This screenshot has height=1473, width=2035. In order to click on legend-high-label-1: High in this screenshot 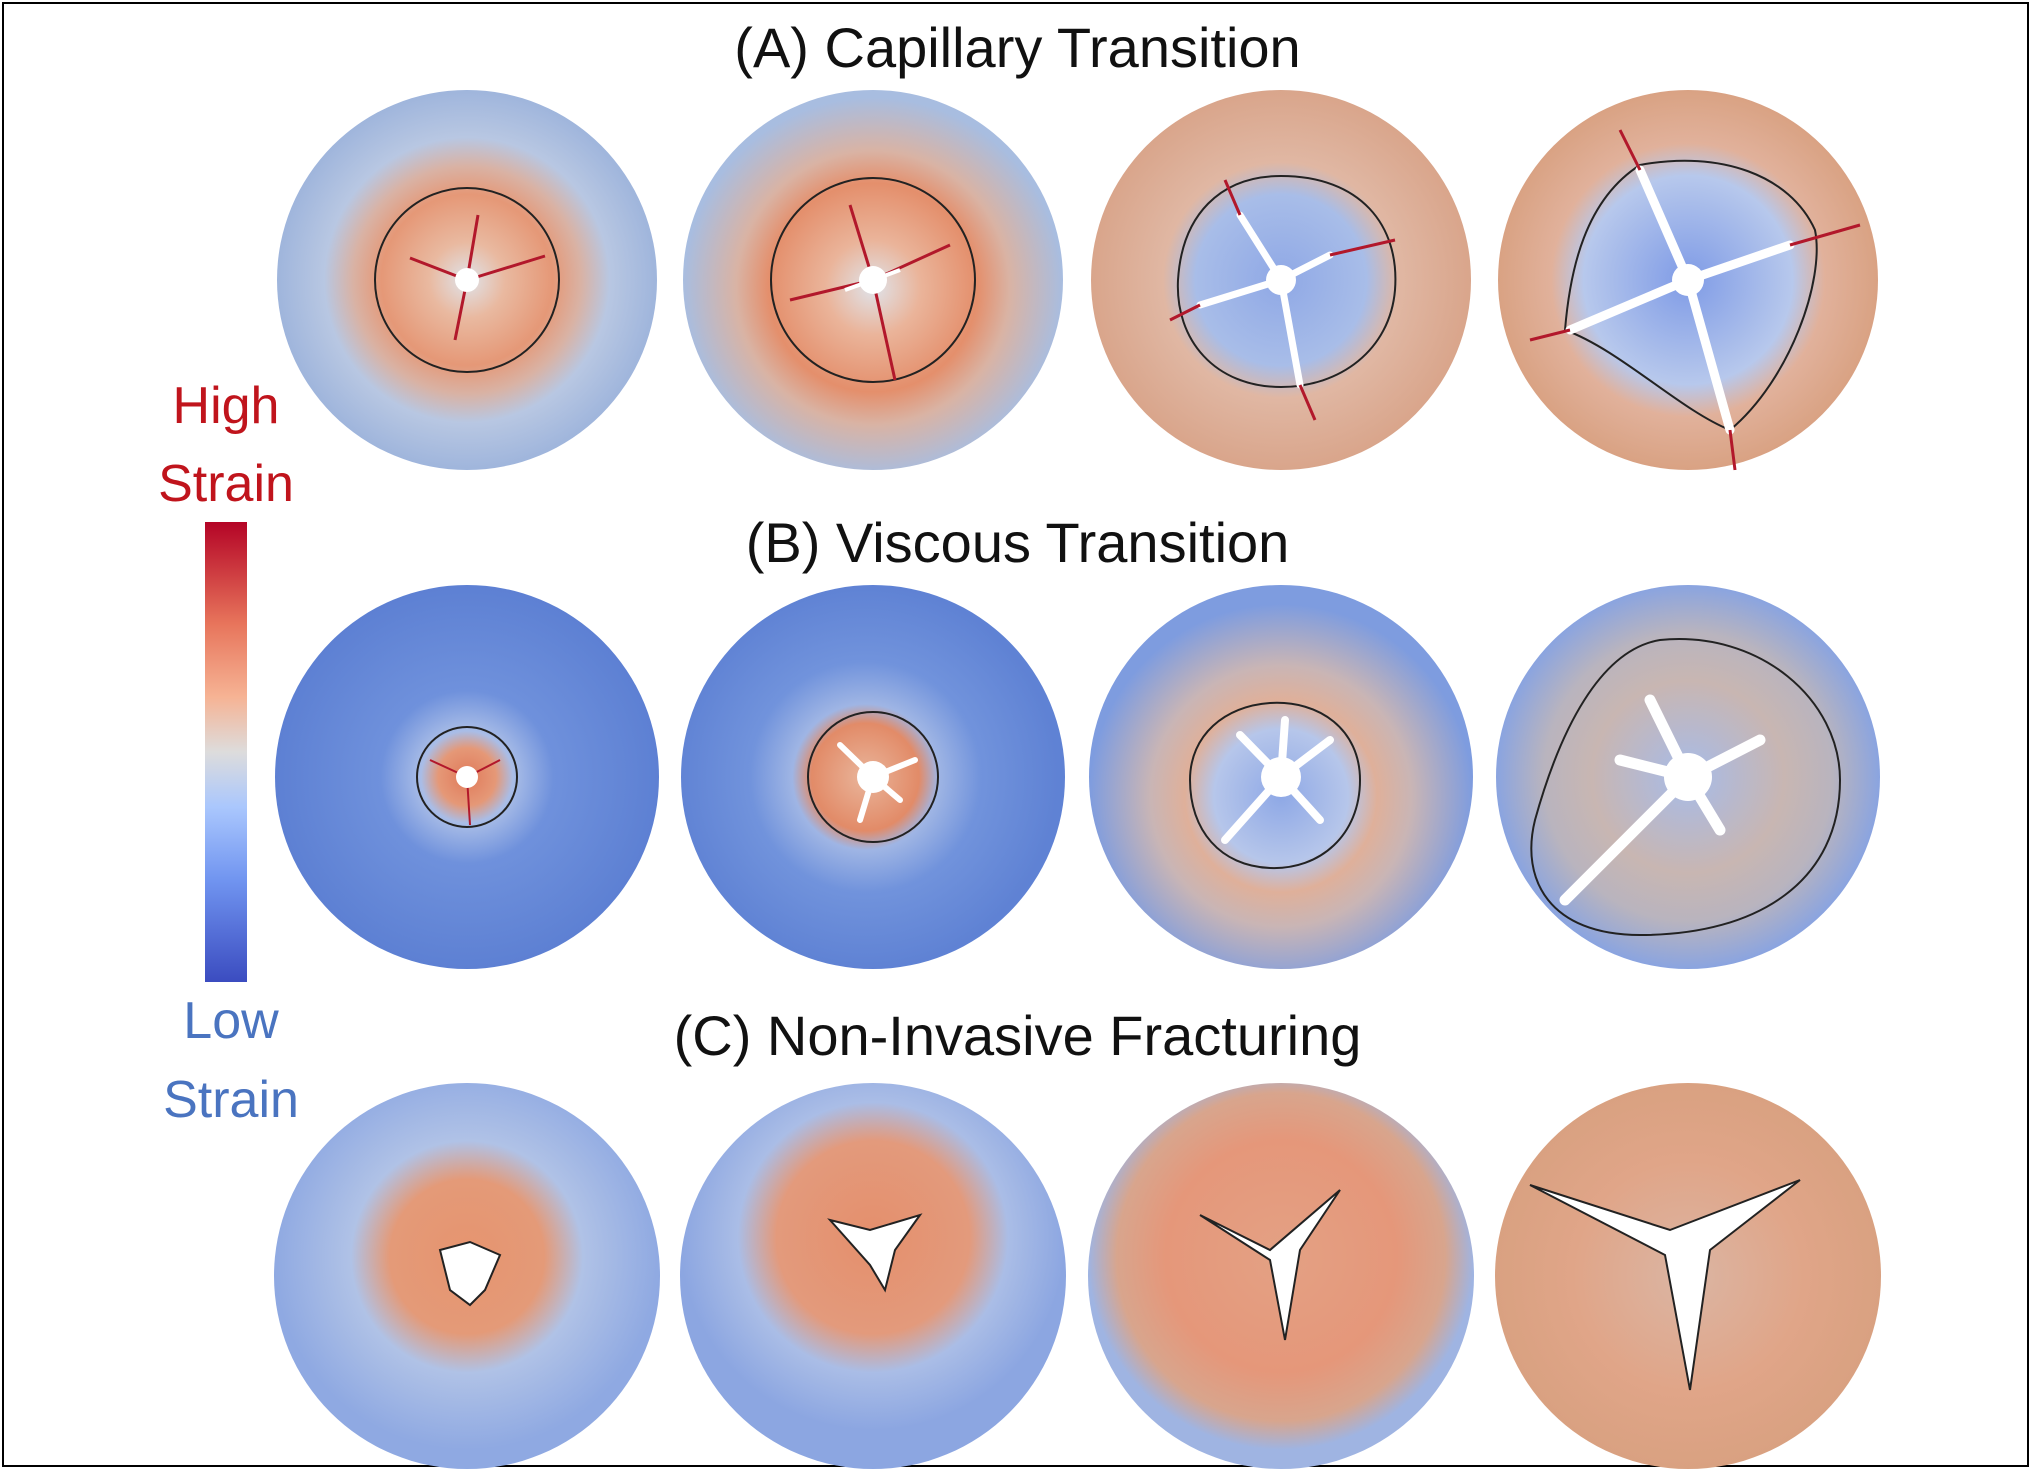, I will do `click(226, 406)`.